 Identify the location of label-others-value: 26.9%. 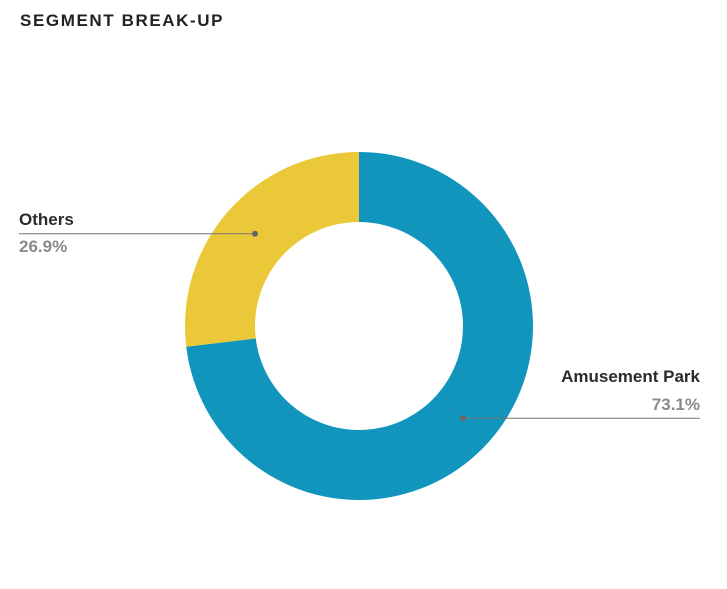
(43, 246).